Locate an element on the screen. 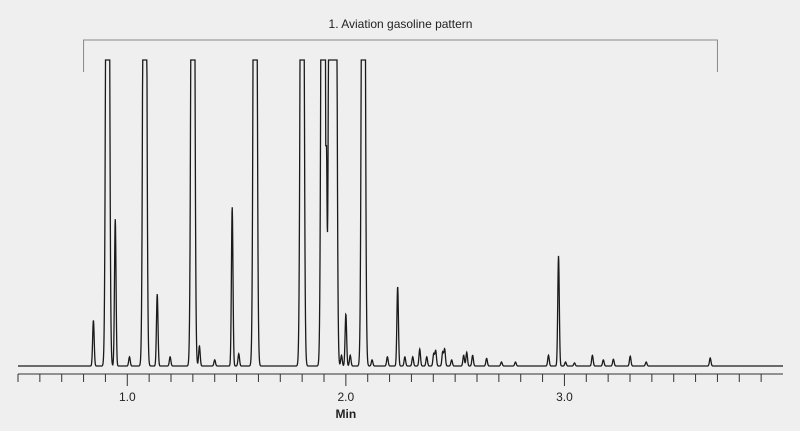 This screenshot has height=431, width=800. x-tick-label: 3.0 is located at coordinates (564, 397).